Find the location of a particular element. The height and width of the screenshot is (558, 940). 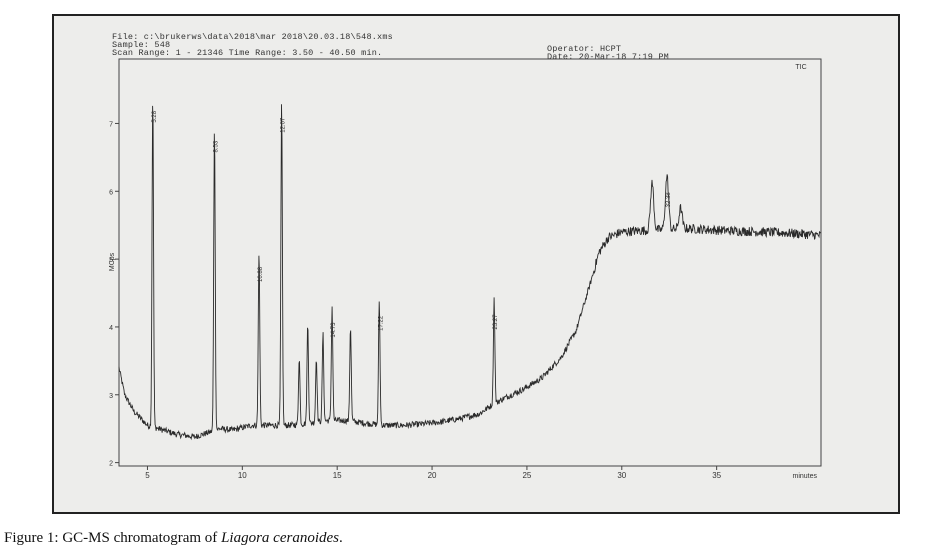

date-label: Date: 20-Mar-18 7:19 PM is located at coordinates (608, 57).